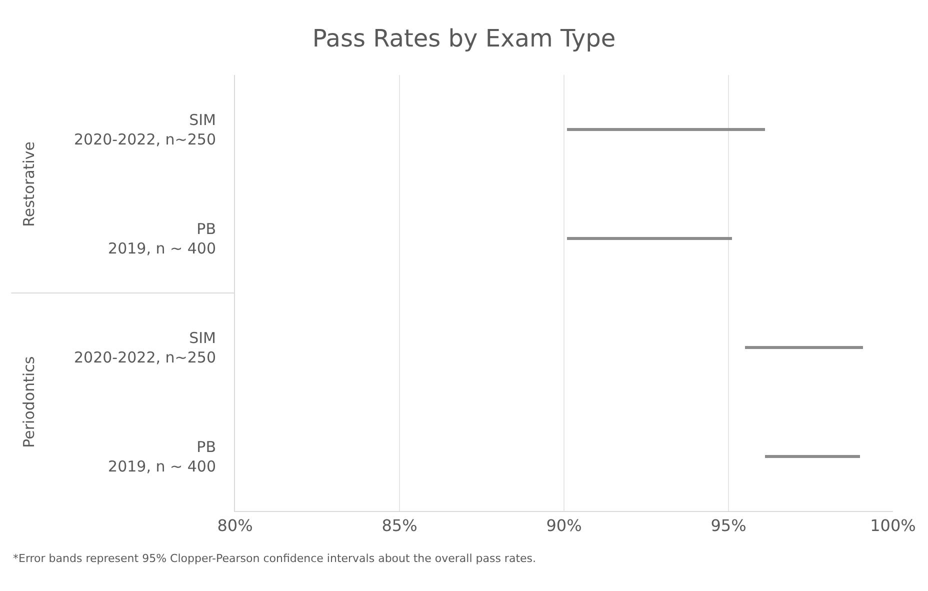  Describe the element at coordinates (564, 526) in the screenshot. I see `x-tick-label: 90%` at that location.